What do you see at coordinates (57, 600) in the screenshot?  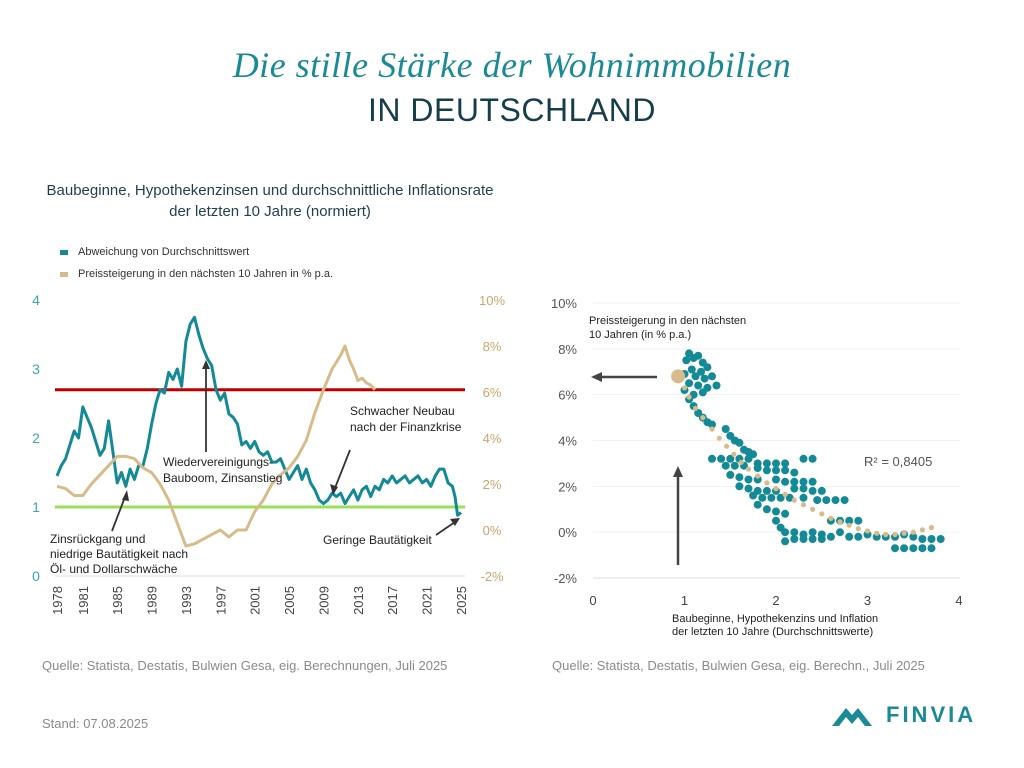 I see `x-tick-label: 1978` at bounding box center [57, 600].